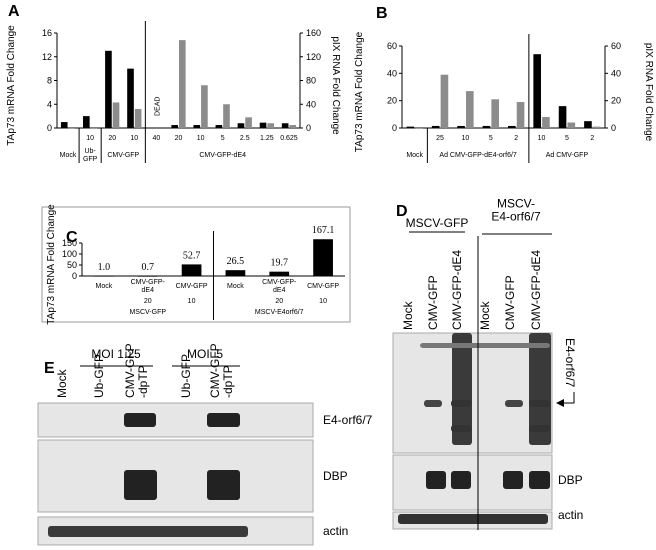 This screenshot has width=656, height=550. Describe the element at coordinates (414, 155) in the screenshot. I see `group-label: Mock` at that location.